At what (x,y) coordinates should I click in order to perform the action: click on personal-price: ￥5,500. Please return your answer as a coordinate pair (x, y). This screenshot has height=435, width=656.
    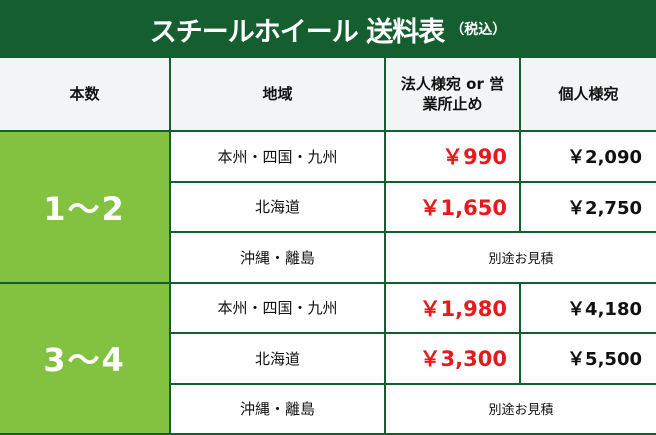
    Looking at the image, I should click on (587, 358).